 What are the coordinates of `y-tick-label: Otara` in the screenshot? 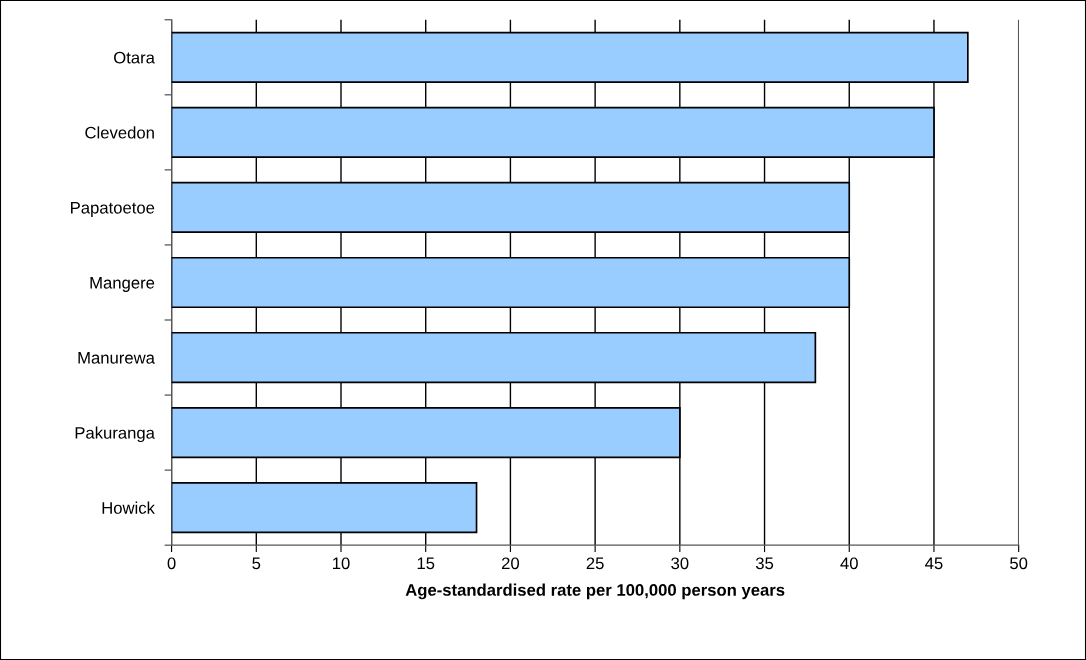 It's located at (134, 57).